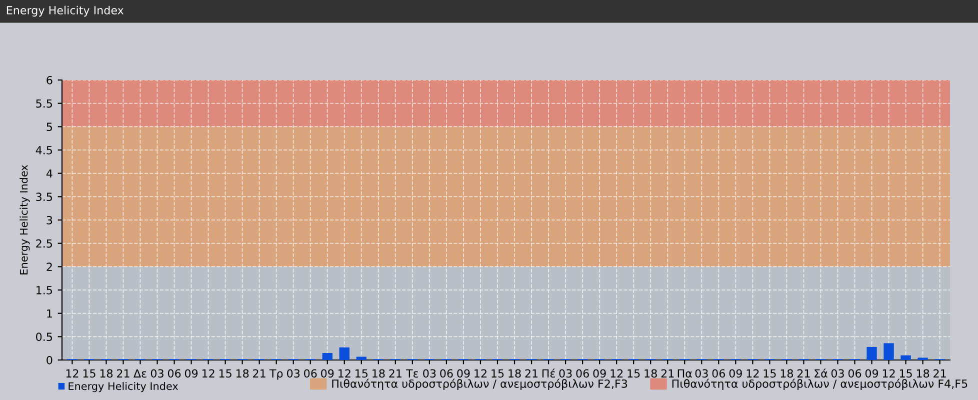  What do you see at coordinates (49, 127) in the screenshot?
I see `y-tick-label: 5` at bounding box center [49, 127].